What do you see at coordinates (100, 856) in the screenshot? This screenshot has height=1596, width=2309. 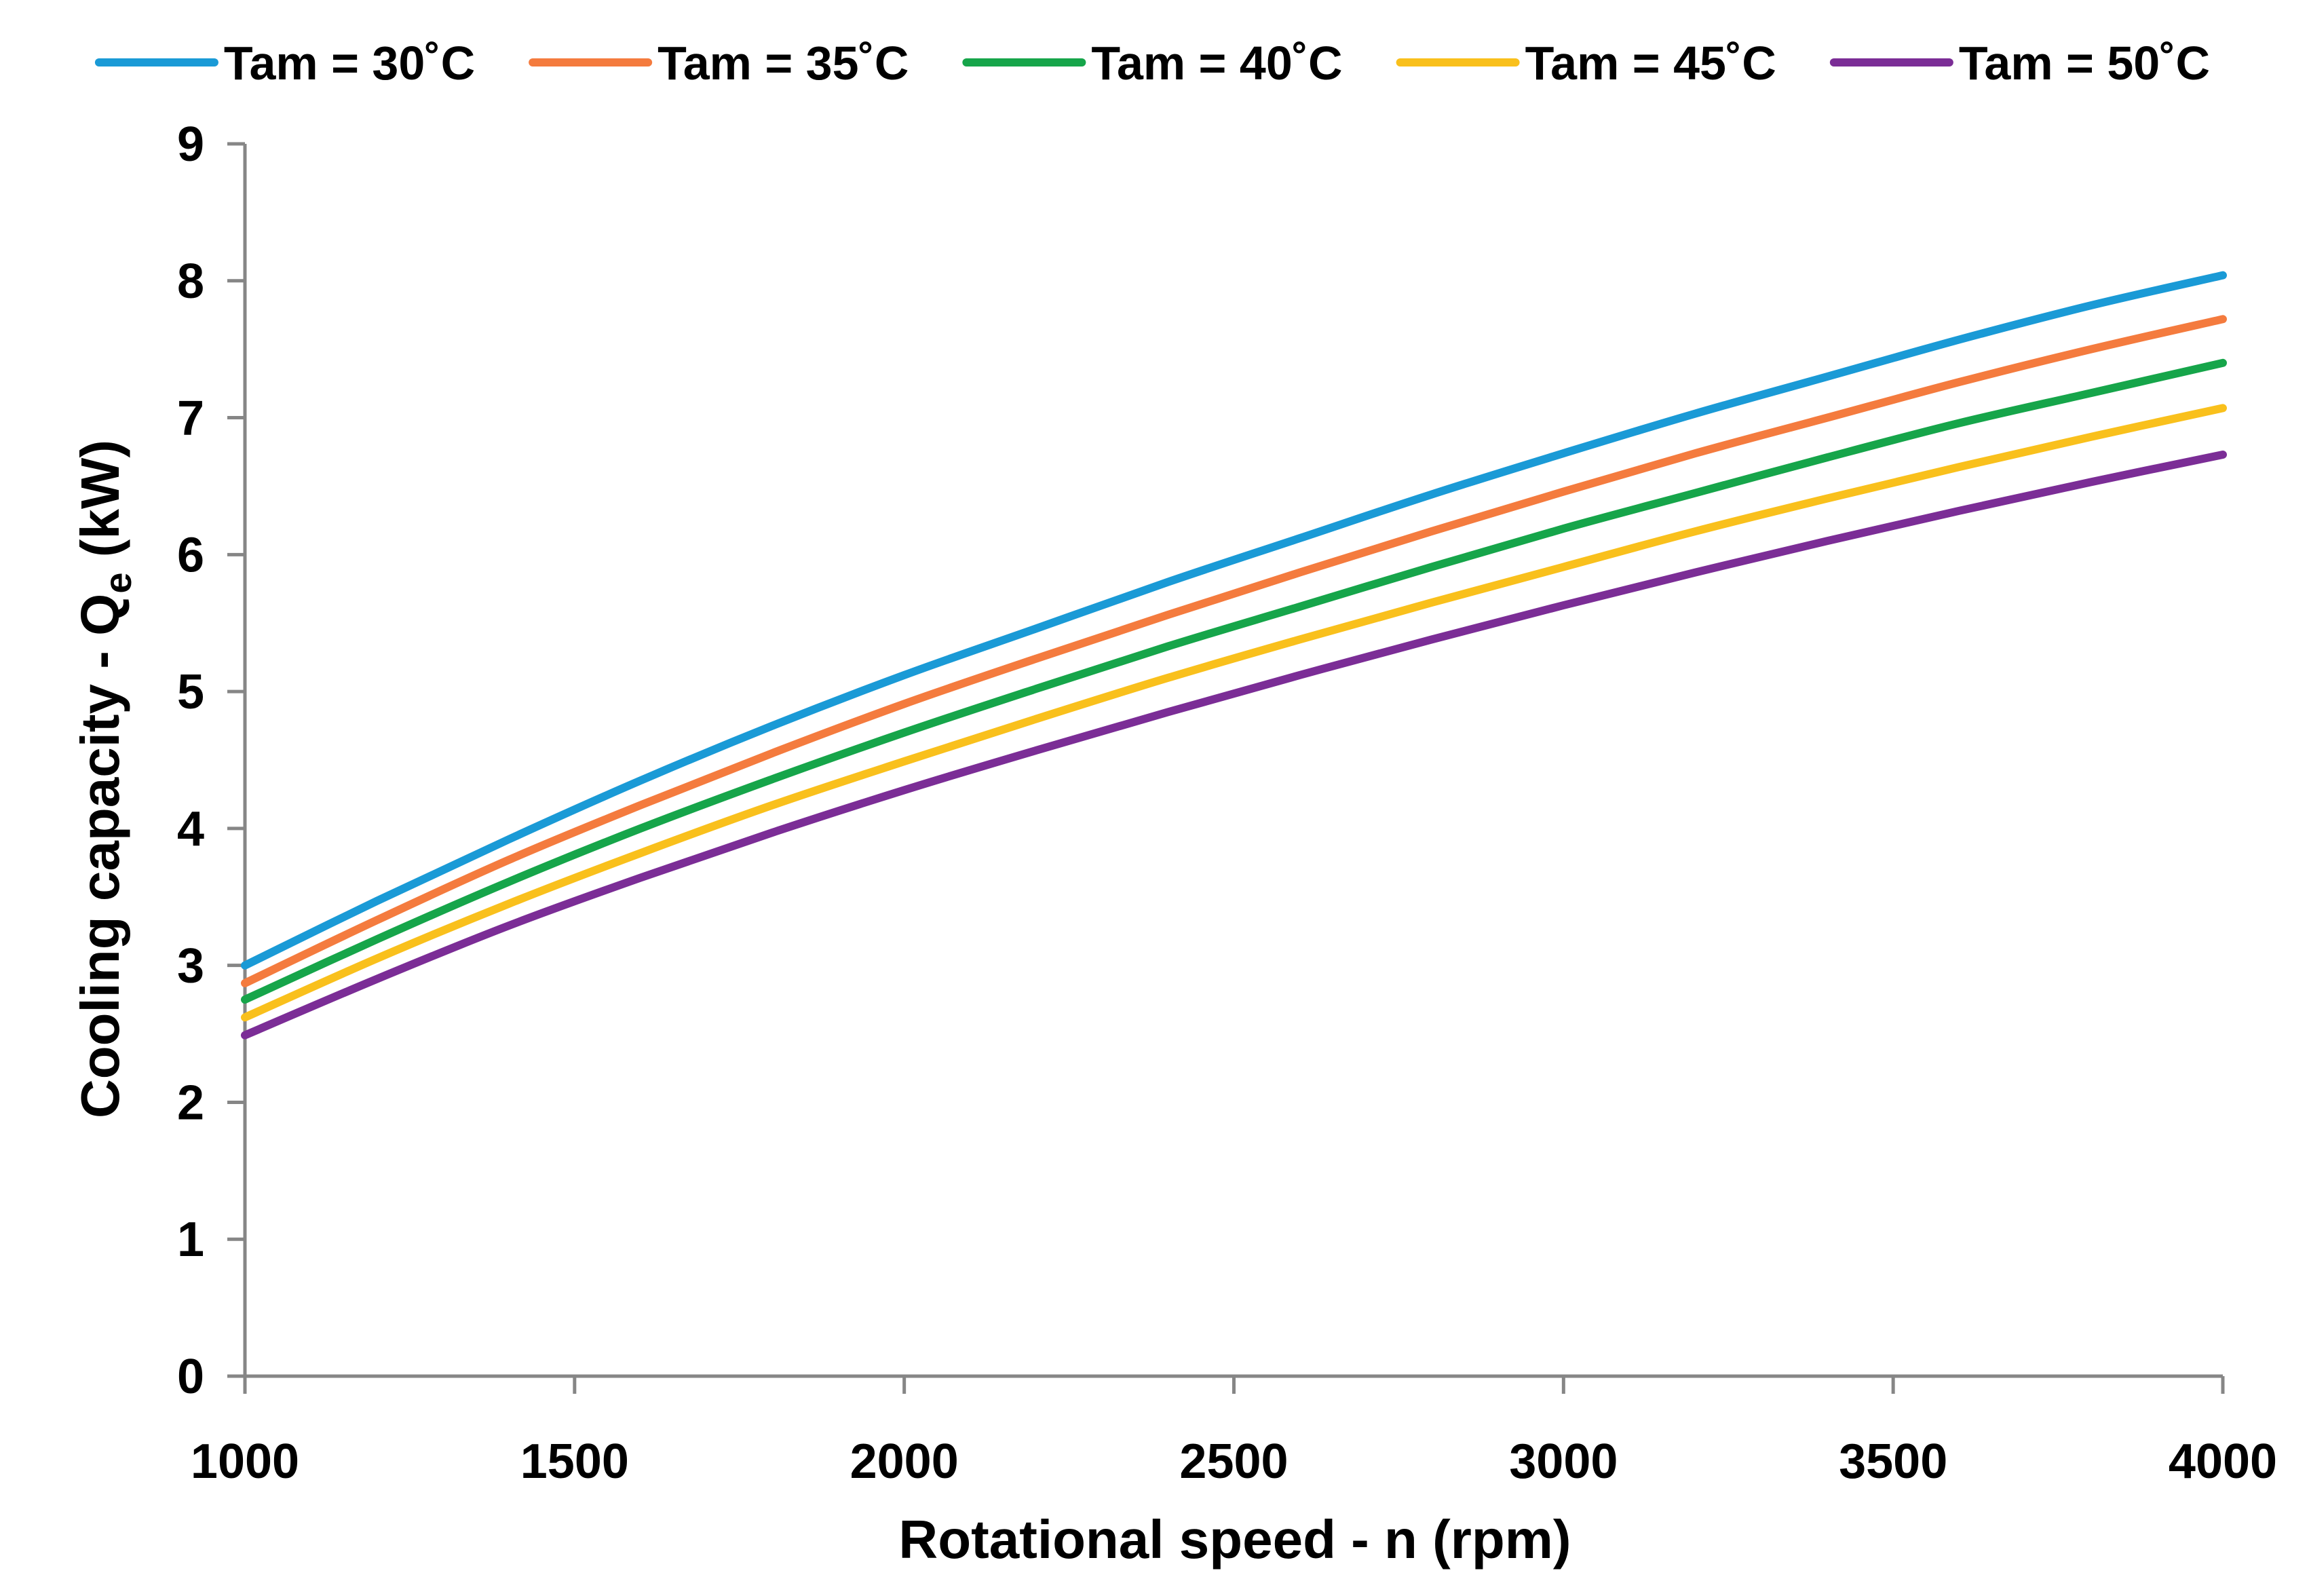 I see `y-axis-title-main: Cooling capacity - Q` at bounding box center [100, 856].